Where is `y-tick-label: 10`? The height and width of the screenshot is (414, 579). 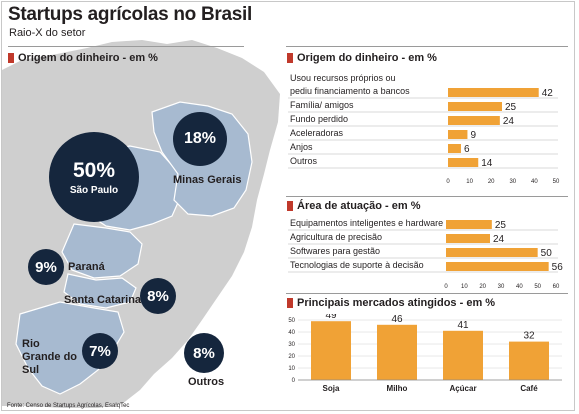
y-tick-label: 10 is located at coordinates (291, 369).